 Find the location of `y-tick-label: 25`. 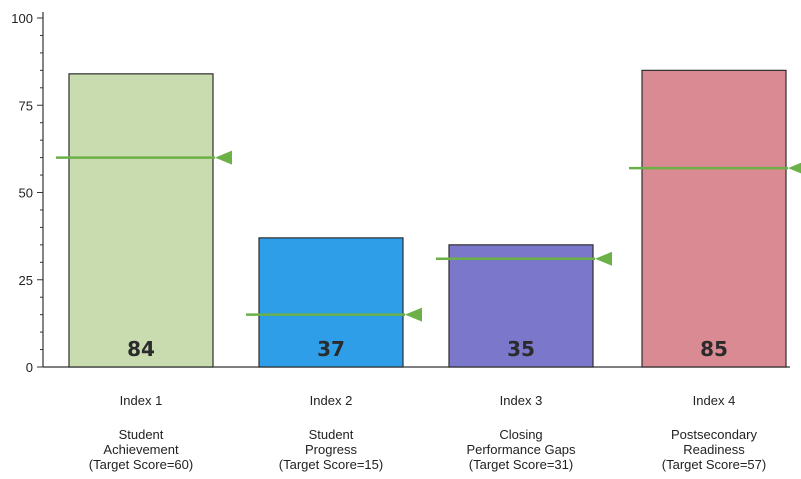

y-tick-label: 25 is located at coordinates (26, 280).